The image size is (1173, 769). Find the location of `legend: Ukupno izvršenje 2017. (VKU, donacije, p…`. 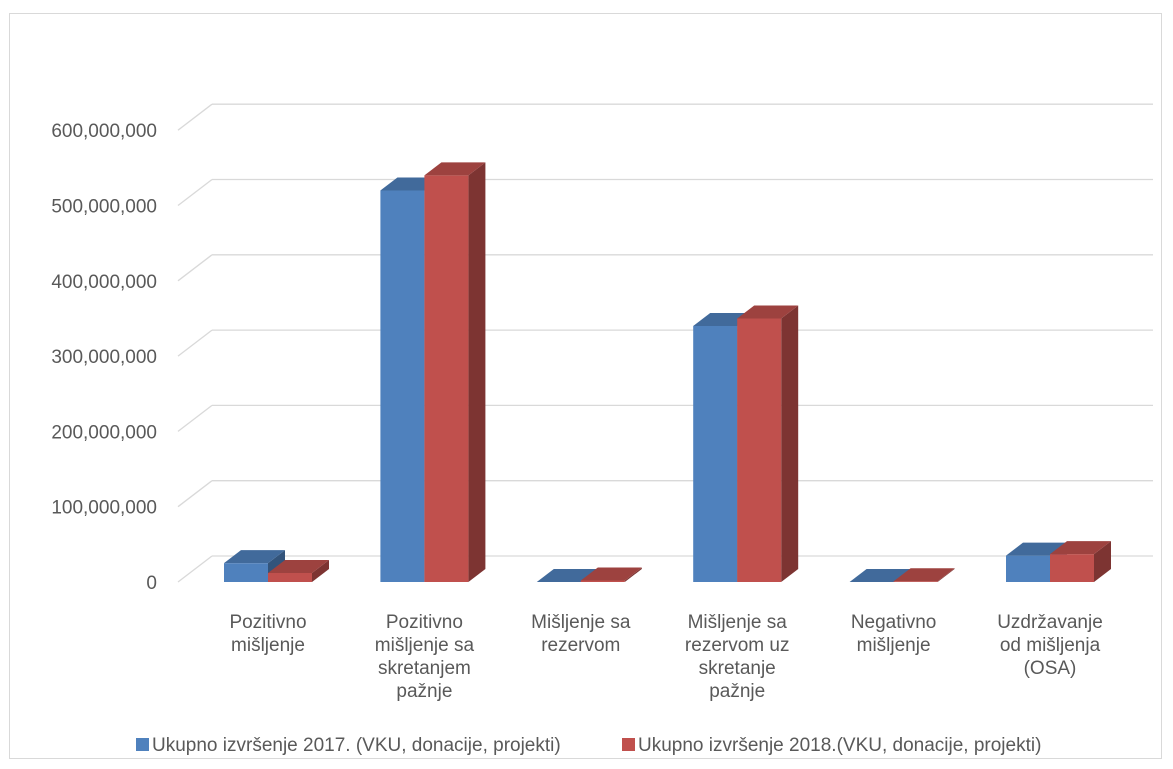

legend: Ukupno izvršenje 2017. (VKU, donacije, p… is located at coordinates (588, 745).